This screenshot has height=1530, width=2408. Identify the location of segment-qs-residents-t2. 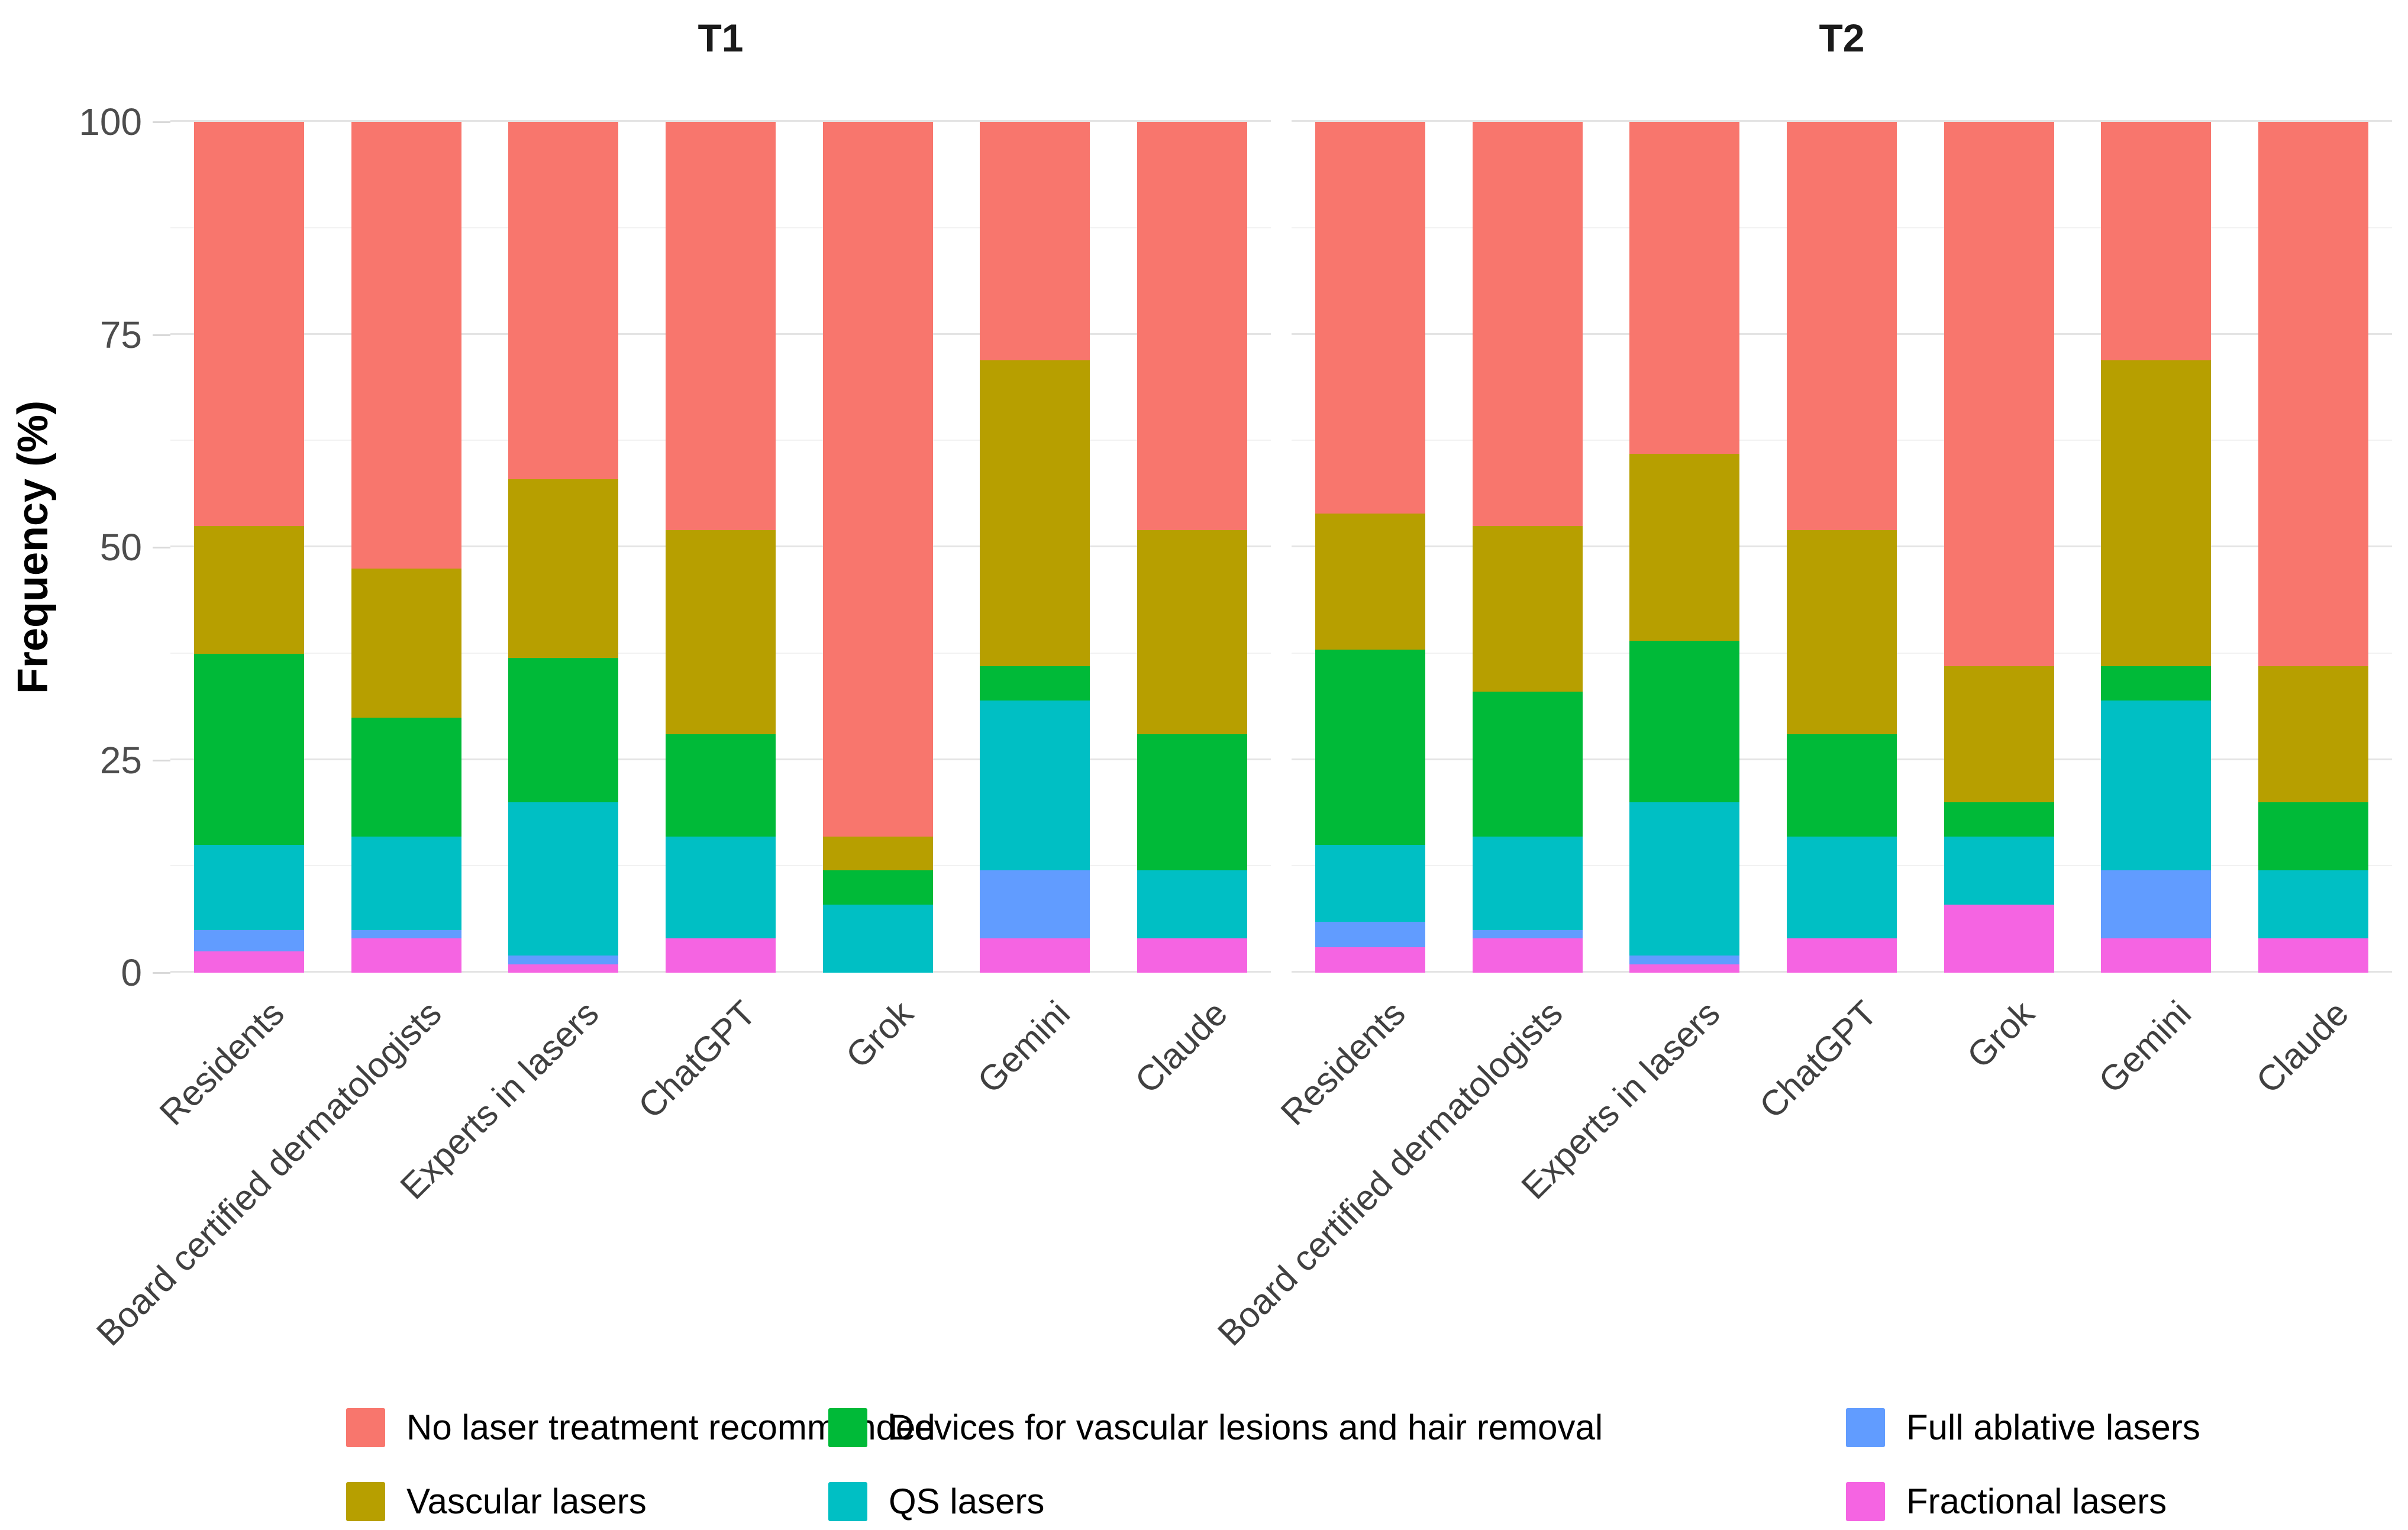
(1370, 883).